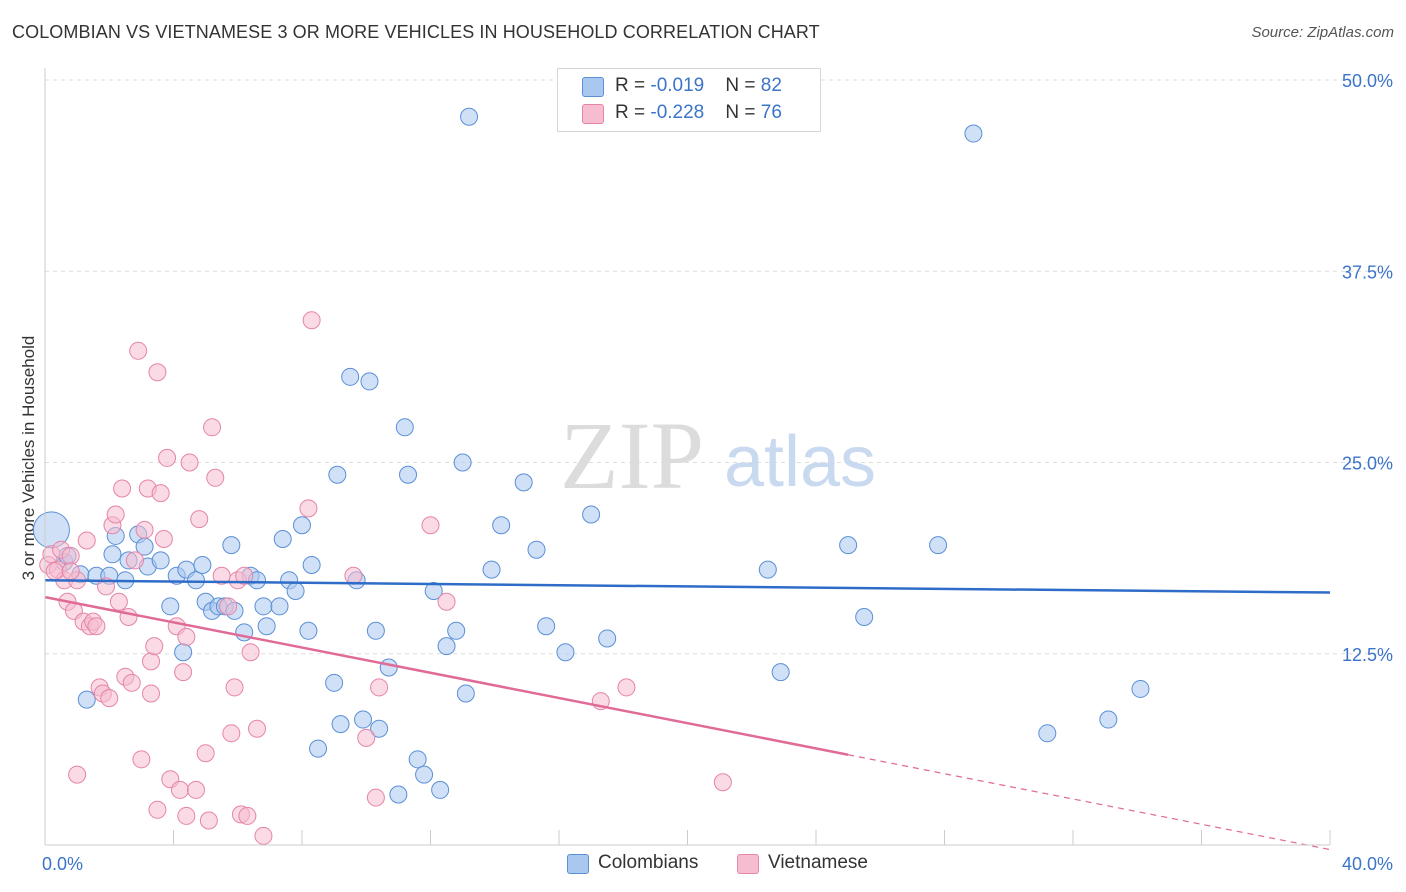 The width and height of the screenshot is (1406, 892). What do you see at coordinates (1367, 464) in the screenshot?
I see `y-tick-label: 25.0%` at bounding box center [1367, 464].